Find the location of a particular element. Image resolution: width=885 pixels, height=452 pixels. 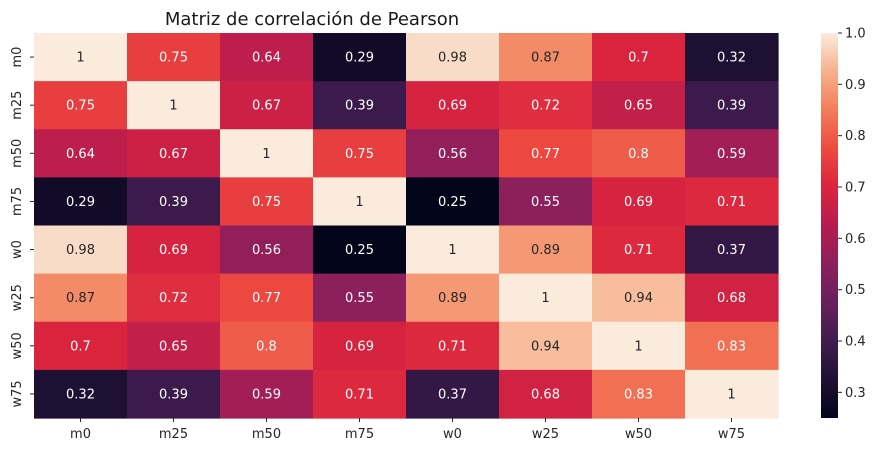

colorbar-gradient is located at coordinates (829, 225).